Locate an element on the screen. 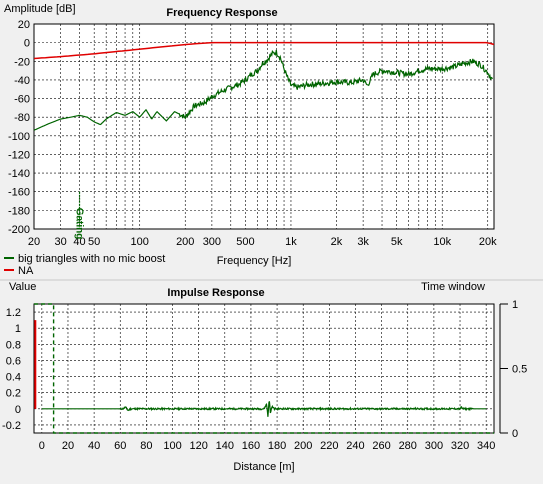  imp-right-tick-label: 1 is located at coordinates (515, 305).